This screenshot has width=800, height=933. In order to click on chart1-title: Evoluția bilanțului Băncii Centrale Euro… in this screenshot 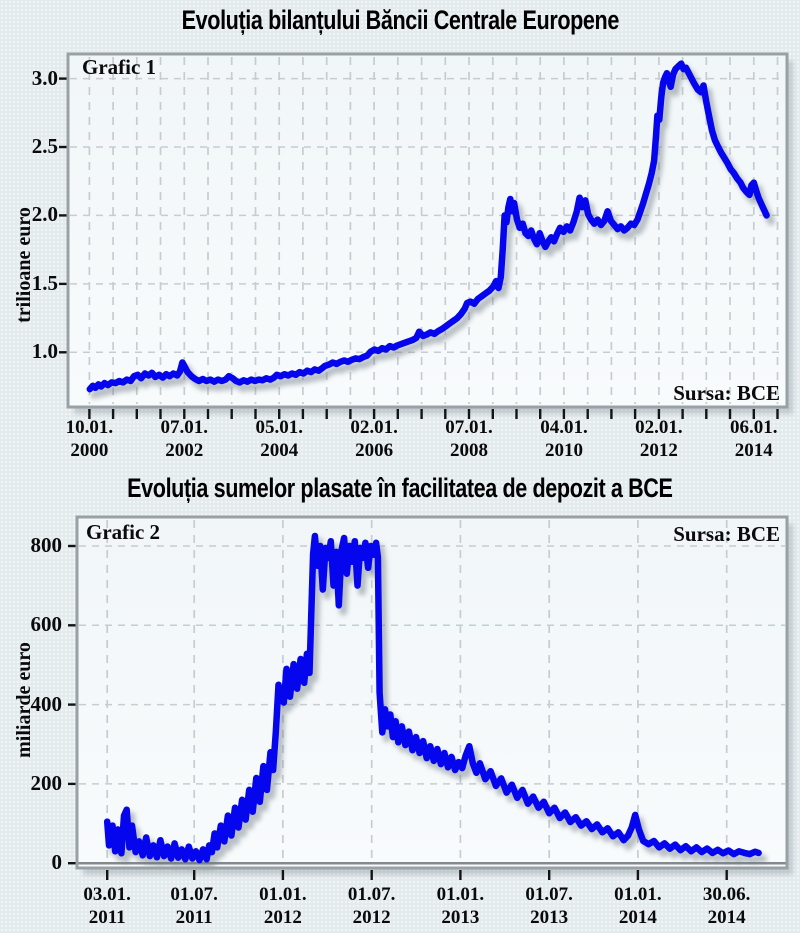, I will do `click(400, 20)`.